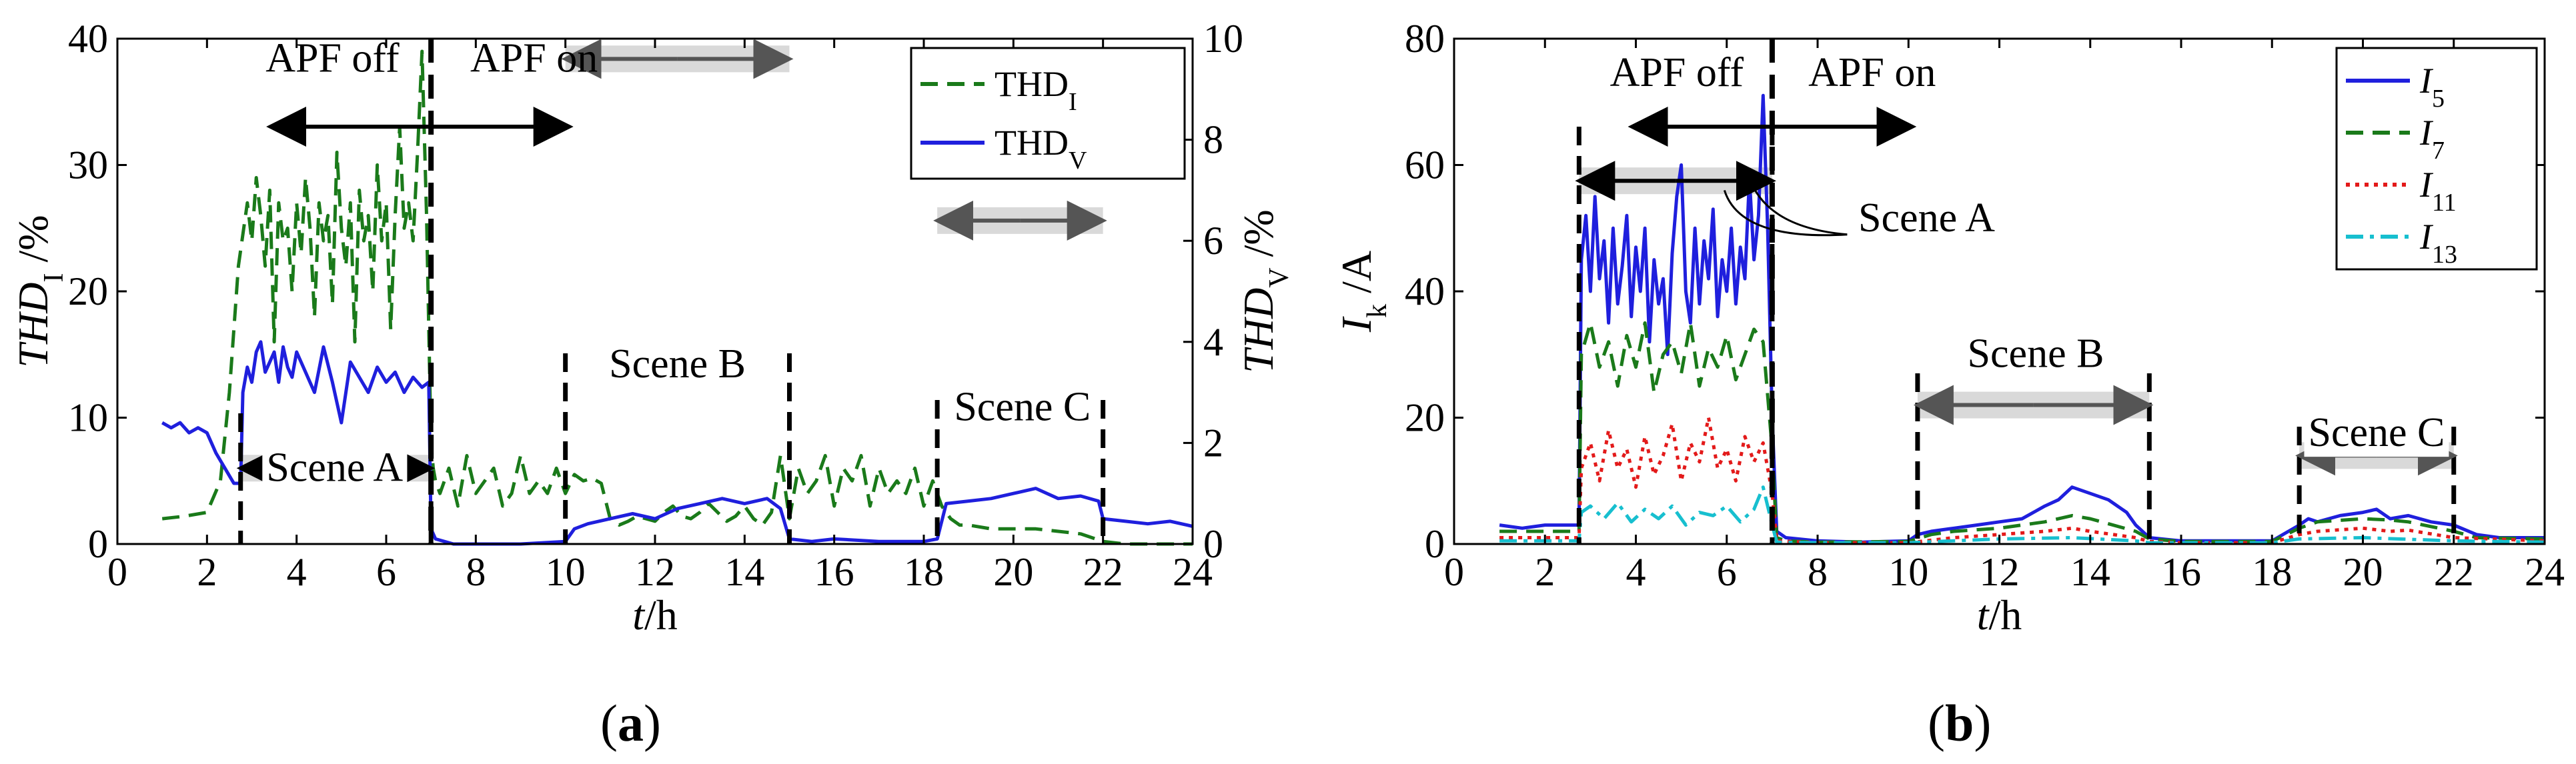  What do you see at coordinates (1036, 90) in the screenshot?
I see `legend-entry: THDI` at bounding box center [1036, 90].